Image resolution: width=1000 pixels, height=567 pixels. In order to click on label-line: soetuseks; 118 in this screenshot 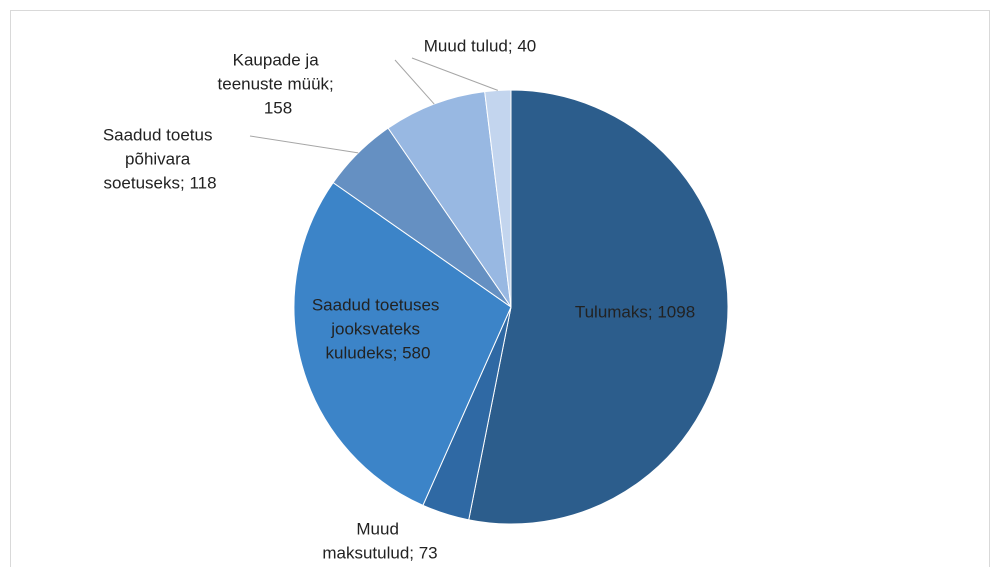, I will do `click(159, 182)`.